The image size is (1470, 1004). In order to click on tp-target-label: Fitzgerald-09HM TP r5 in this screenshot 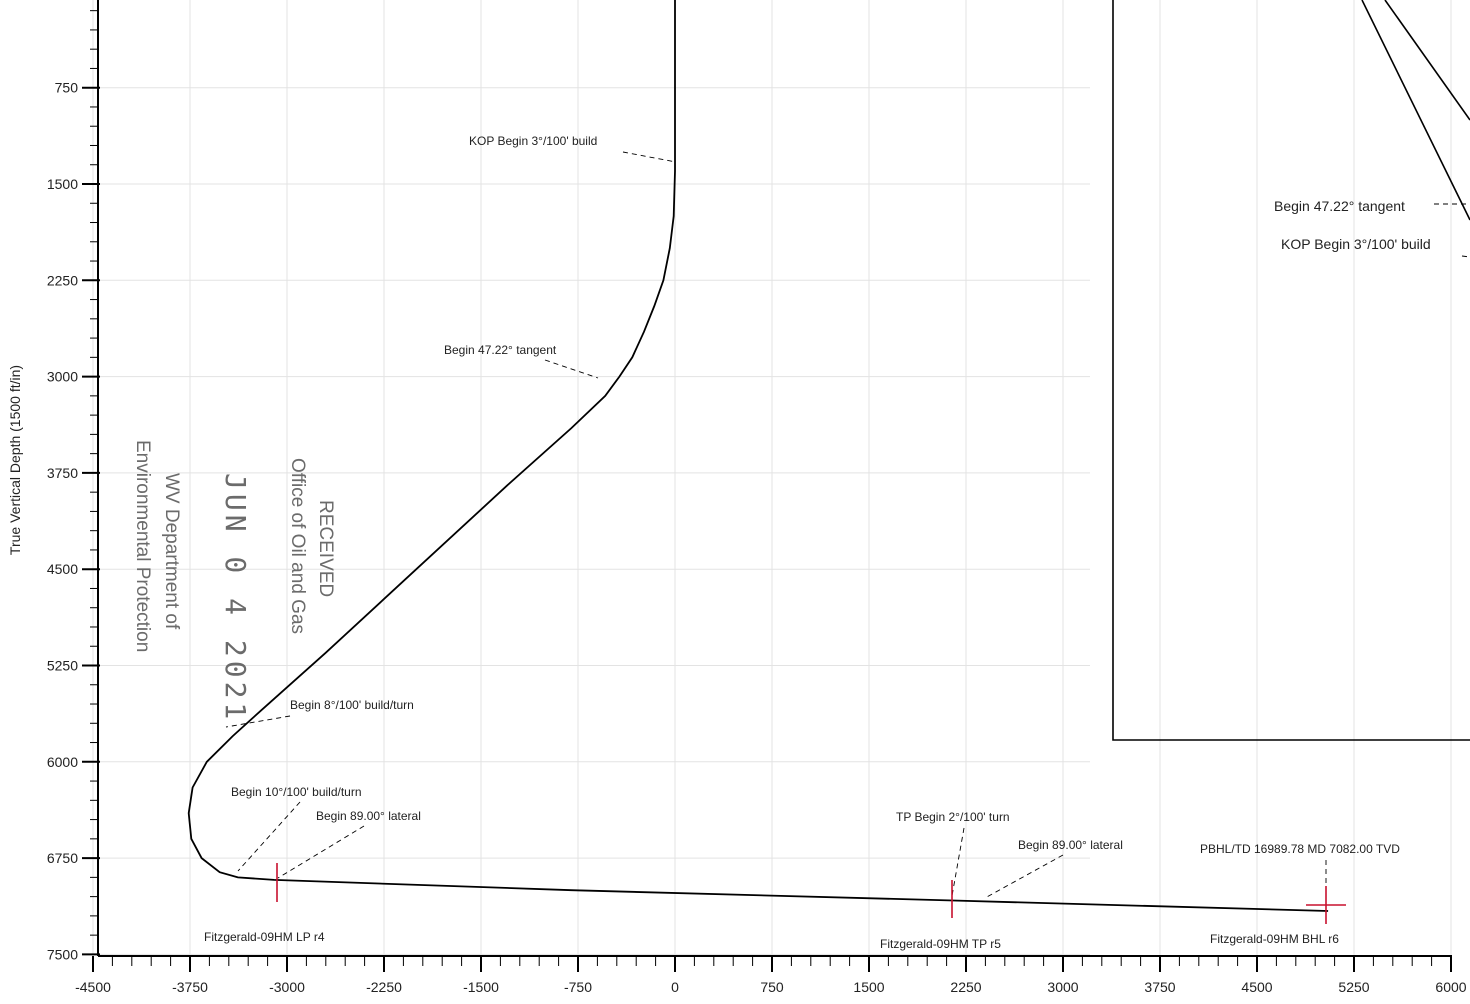, I will do `click(940, 944)`.